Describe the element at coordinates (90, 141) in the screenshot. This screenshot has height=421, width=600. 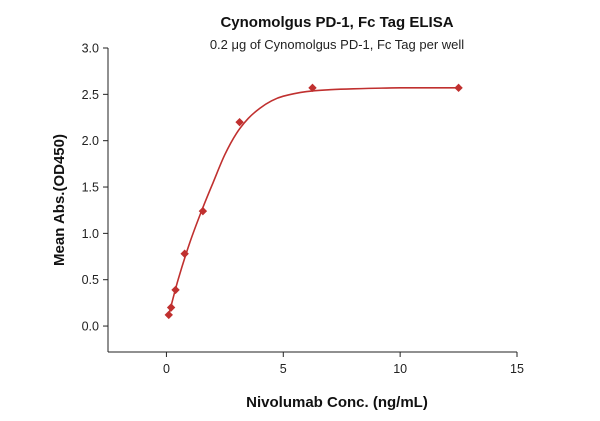
I see `y-tick-label: 2.0` at that location.